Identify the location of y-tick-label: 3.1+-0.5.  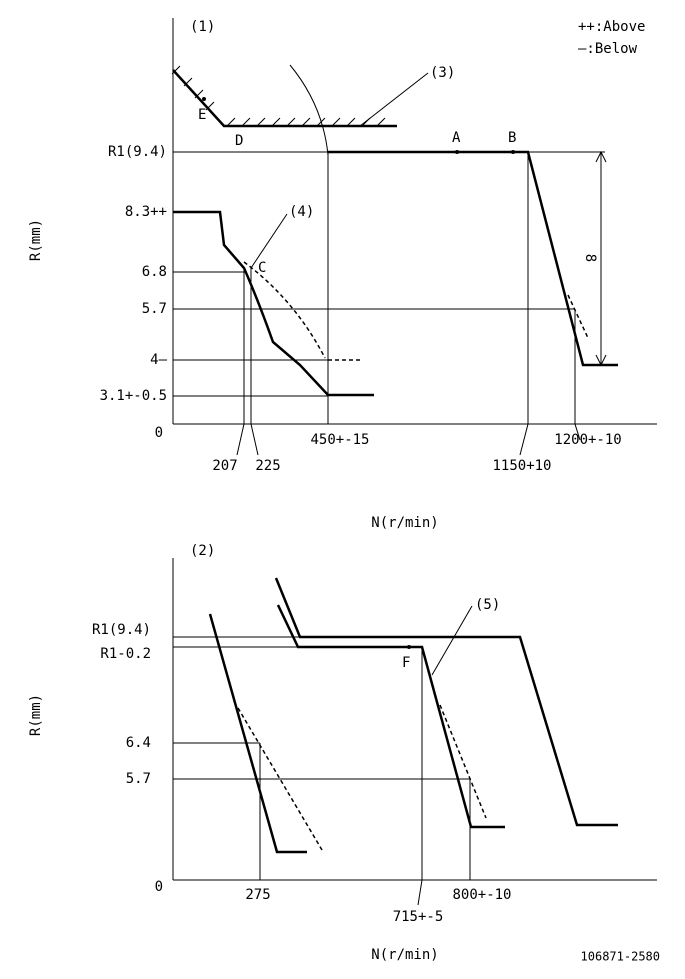
(133, 396).